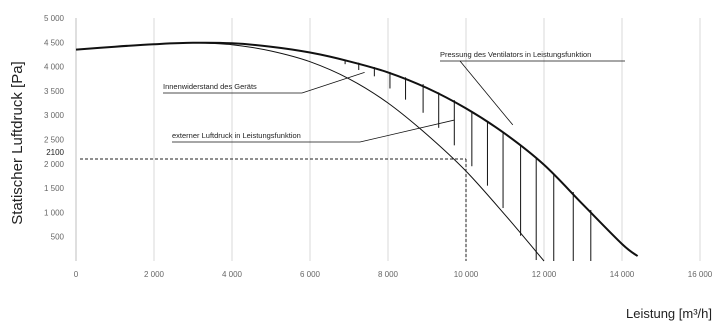 Image resolution: width=719 pixels, height=325 pixels. What do you see at coordinates (54, 67) in the screenshot?
I see `y-tick-label: 4 000` at bounding box center [54, 67].